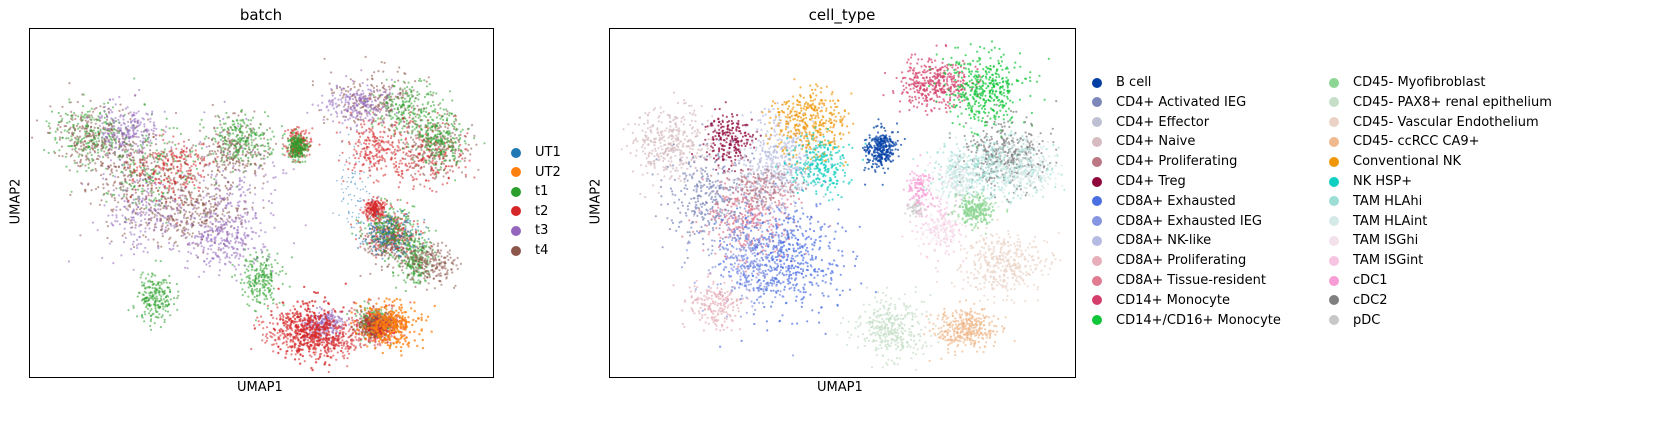 This screenshot has width=1661, height=429. Describe the element at coordinates (808, 124) in the screenshot. I see `cell-points-conventional-nk` at that location.